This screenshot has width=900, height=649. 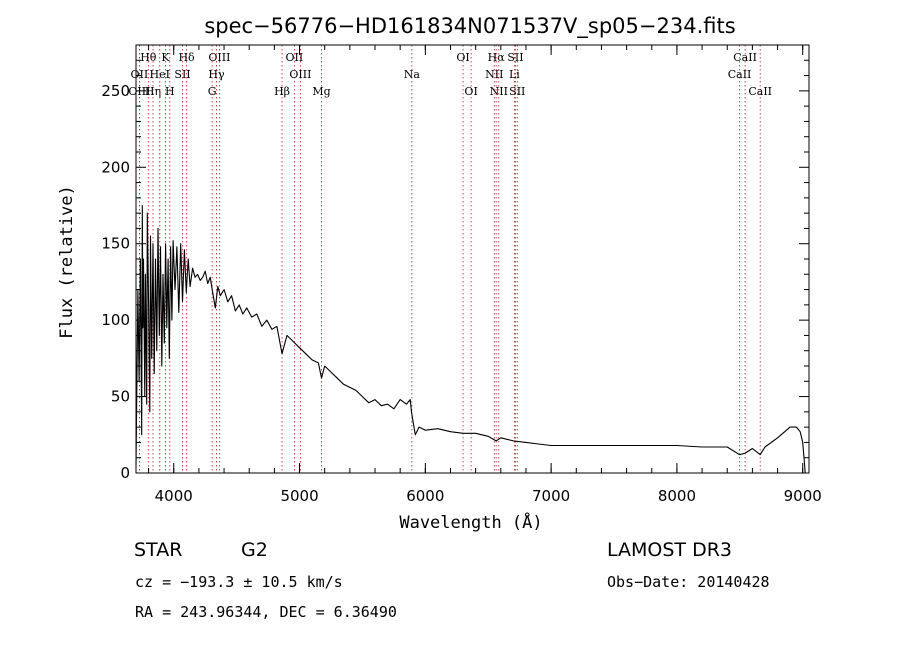 What do you see at coordinates (425, 496) in the screenshot?
I see `x-tick-label: 6000` at bounding box center [425, 496].